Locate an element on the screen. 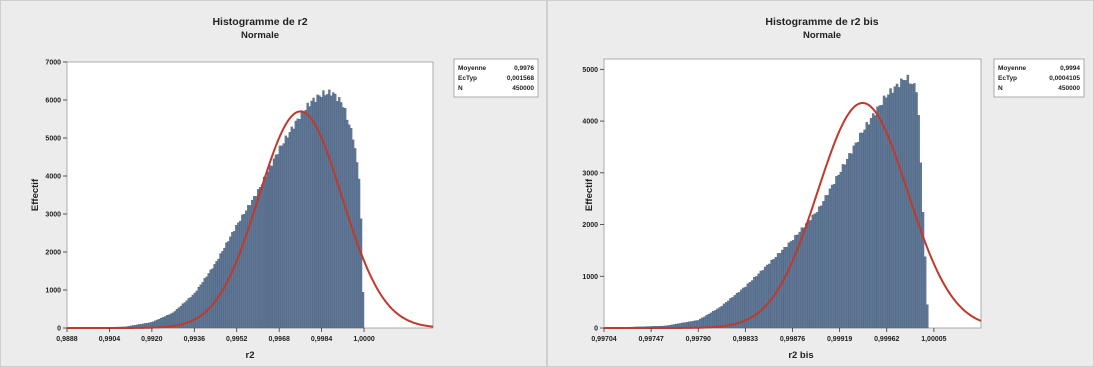 This screenshot has height=367, width=1094. x-axis-label: r2 is located at coordinates (250, 355).